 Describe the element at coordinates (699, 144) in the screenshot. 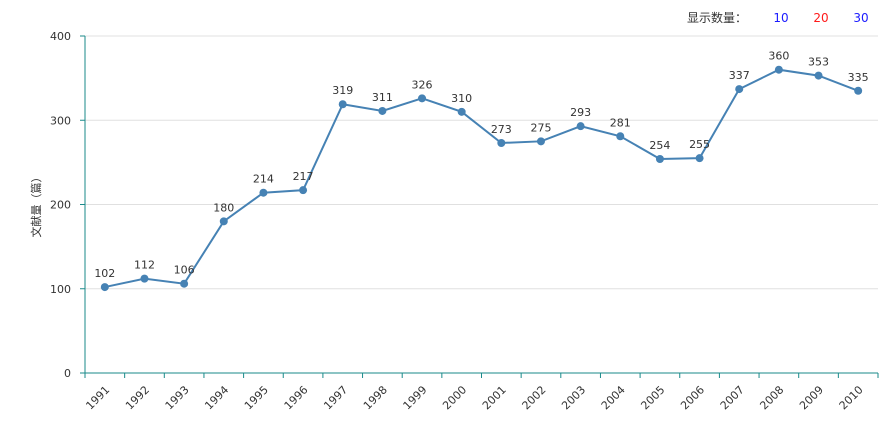

I see `data-label: 255` at that location.